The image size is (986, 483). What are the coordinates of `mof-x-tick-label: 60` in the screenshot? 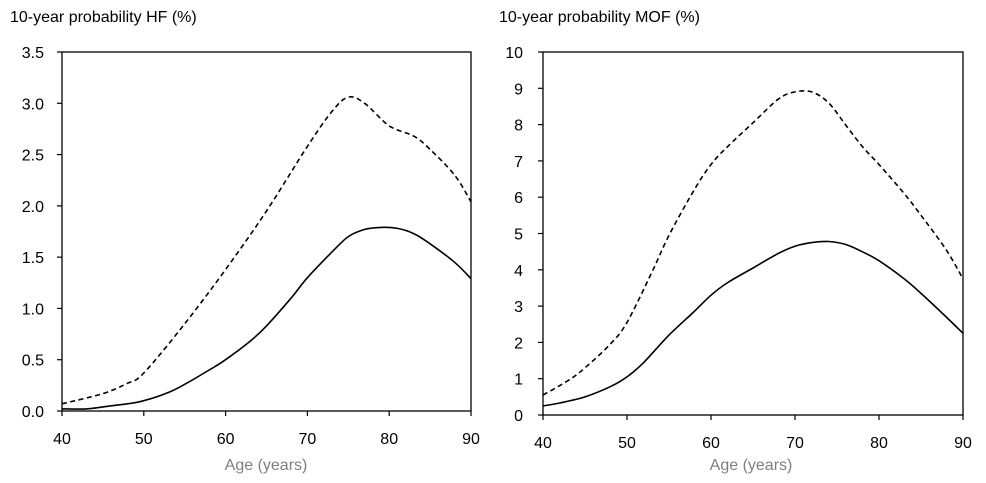 It's located at (711, 443).